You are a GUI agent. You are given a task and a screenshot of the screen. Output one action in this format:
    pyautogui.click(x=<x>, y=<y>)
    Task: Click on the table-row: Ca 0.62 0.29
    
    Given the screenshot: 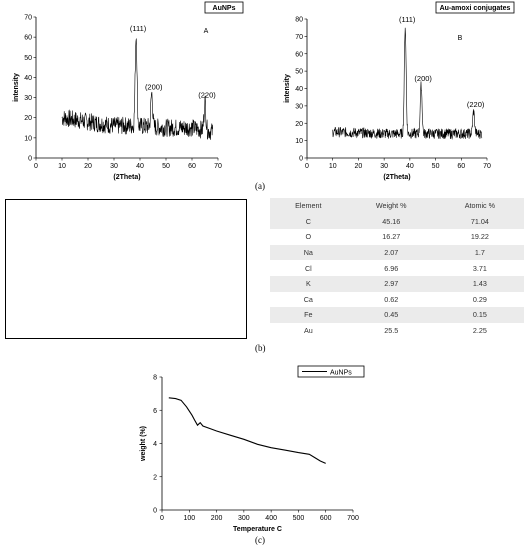 What is the action you would take?
    pyautogui.click(x=397, y=299)
    